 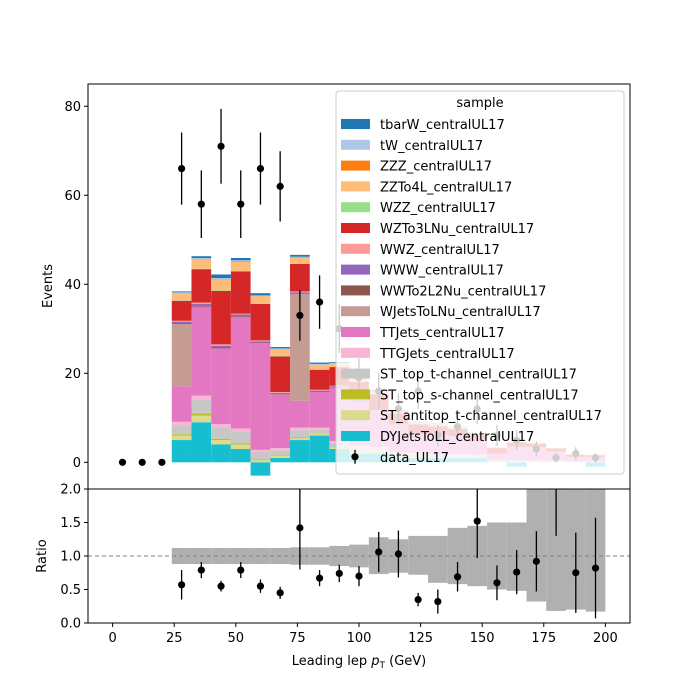 What do you see at coordinates (440, 250) in the screenshot?
I see `legend-label-wwz-centralul17: WWZ_centralUL17` at bounding box center [440, 250].